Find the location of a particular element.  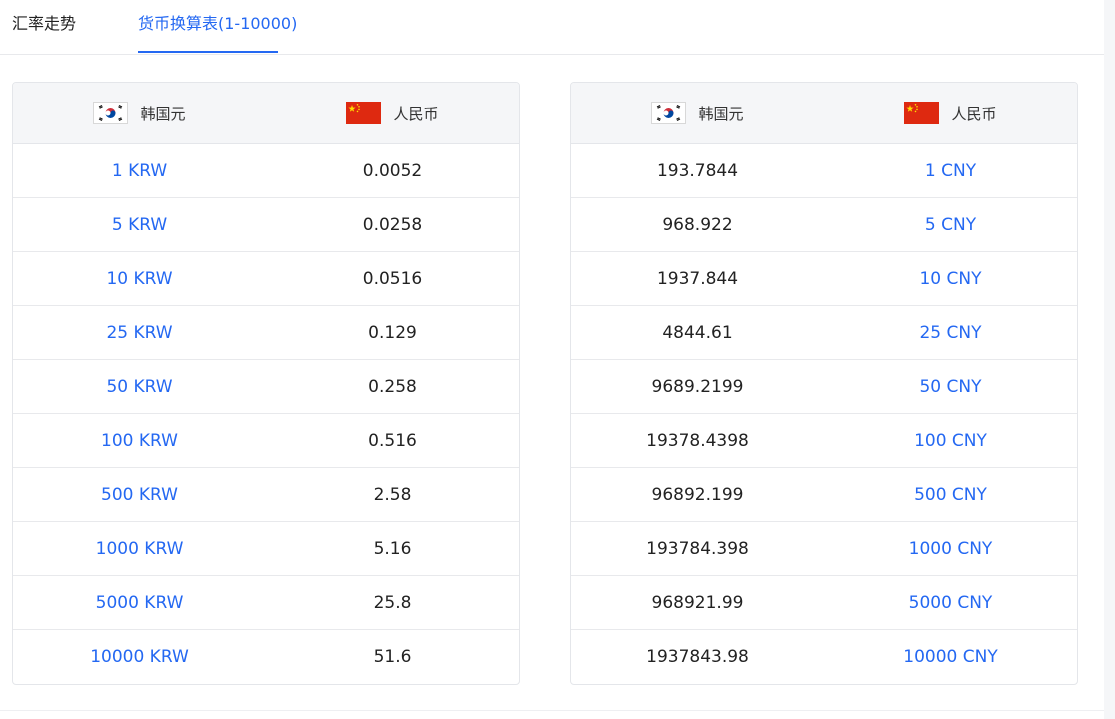

amount-link: 50 KRW is located at coordinates (139, 386).